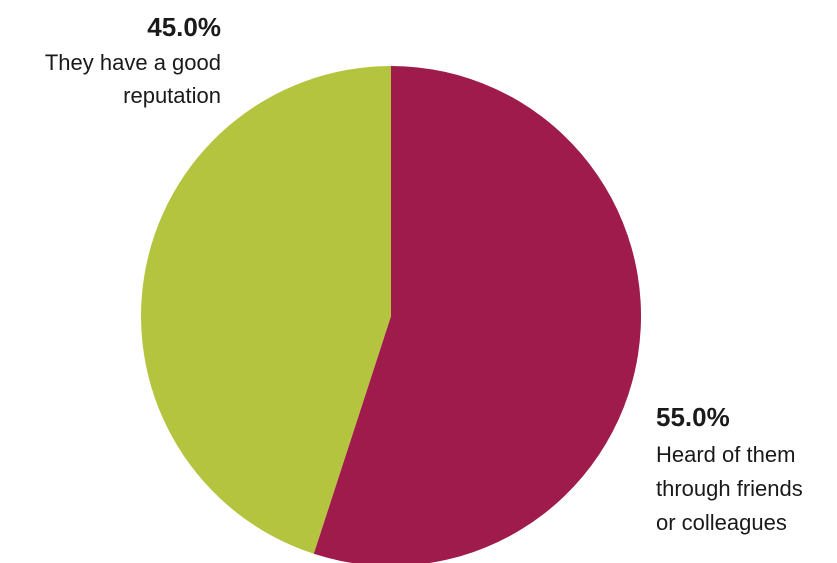 The image size is (837, 563). I want to click on slice-category-label-friends-line-3: or colleagues, so click(721, 522).